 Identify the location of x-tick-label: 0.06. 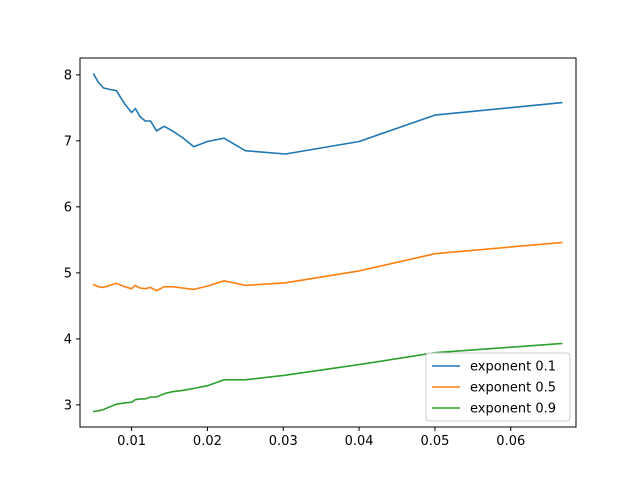
(510, 441).